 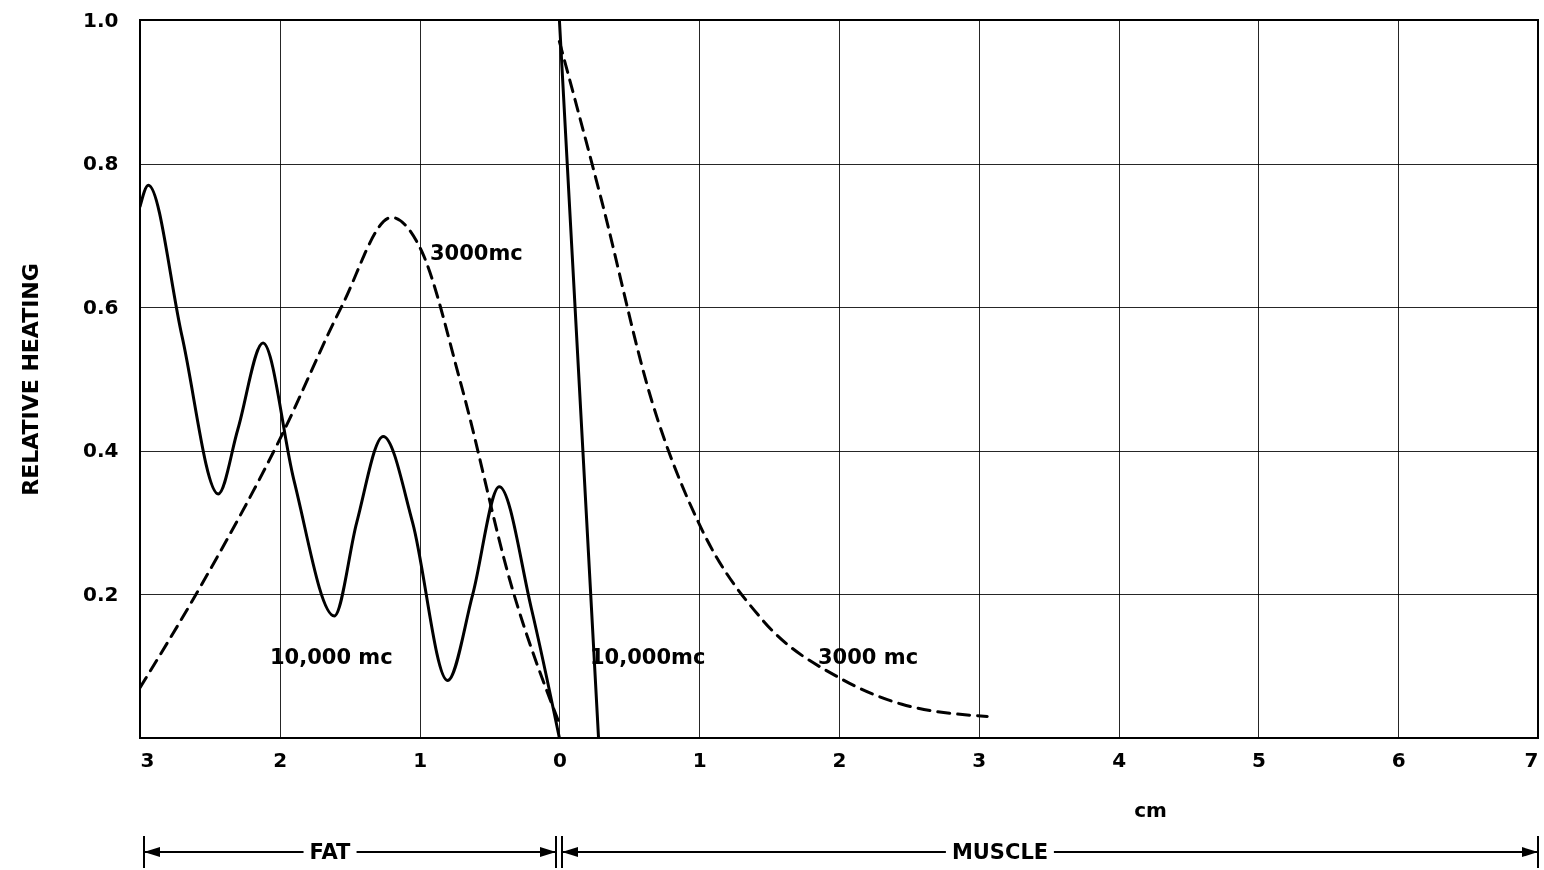 I want to click on x-tick-label: 5, so click(x=1258, y=759).